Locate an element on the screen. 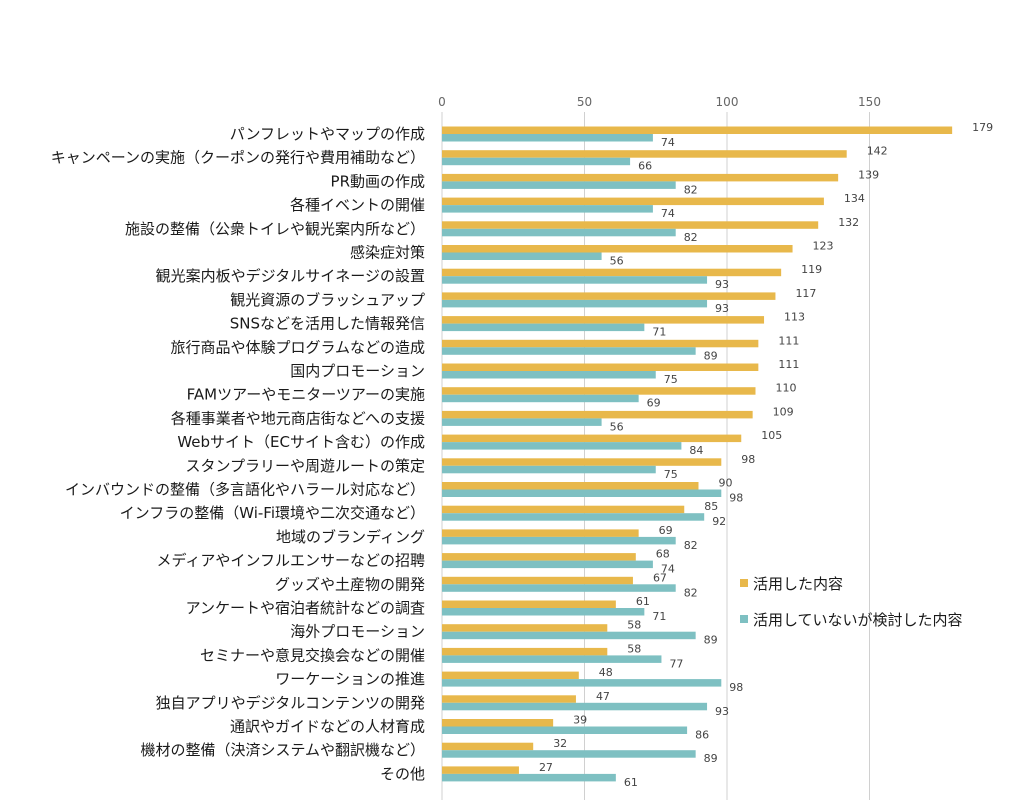 This screenshot has width=1024, height=811. data-label-series-2: 93 is located at coordinates (722, 308).